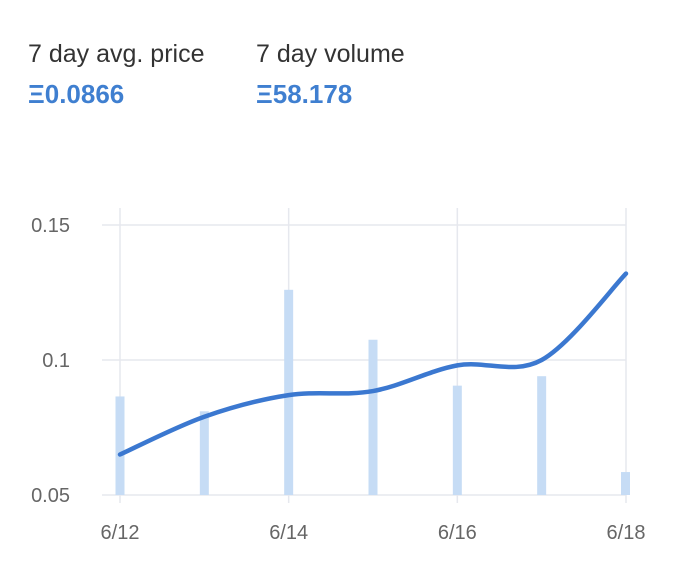 The height and width of the screenshot is (582, 680). What do you see at coordinates (330, 54) in the screenshot?
I see `volume-label: 7 day volume` at bounding box center [330, 54].